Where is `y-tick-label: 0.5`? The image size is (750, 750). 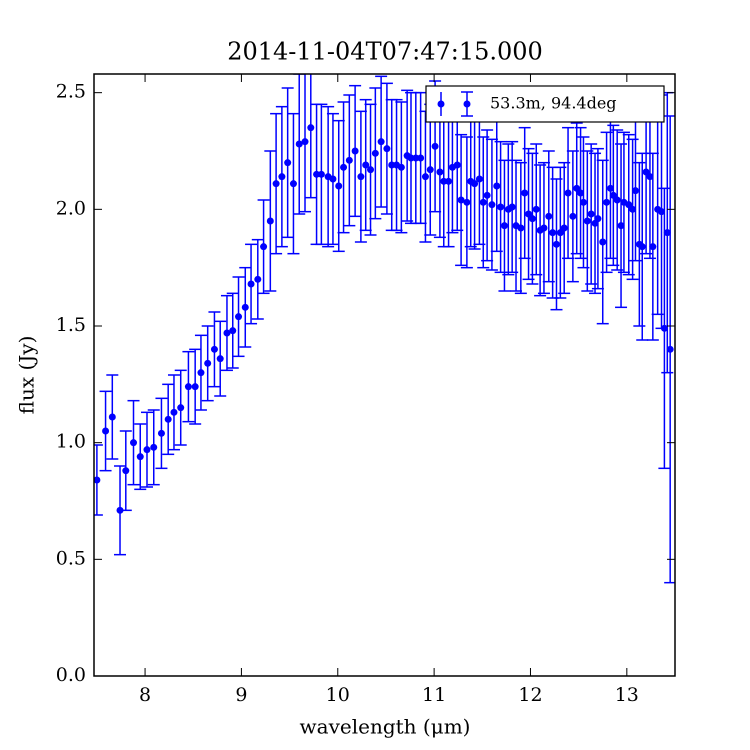
y-tick-label: 0.5 is located at coordinates (71, 558).